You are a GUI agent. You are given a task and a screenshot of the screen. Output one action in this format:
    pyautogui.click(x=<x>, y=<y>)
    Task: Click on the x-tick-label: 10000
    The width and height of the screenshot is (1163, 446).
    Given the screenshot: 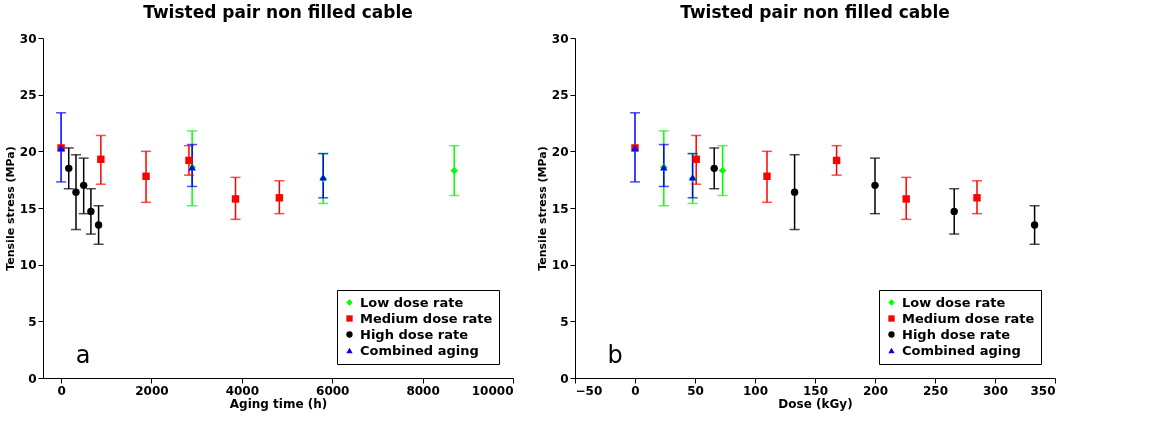 What is the action you would take?
    pyautogui.click(x=492, y=390)
    